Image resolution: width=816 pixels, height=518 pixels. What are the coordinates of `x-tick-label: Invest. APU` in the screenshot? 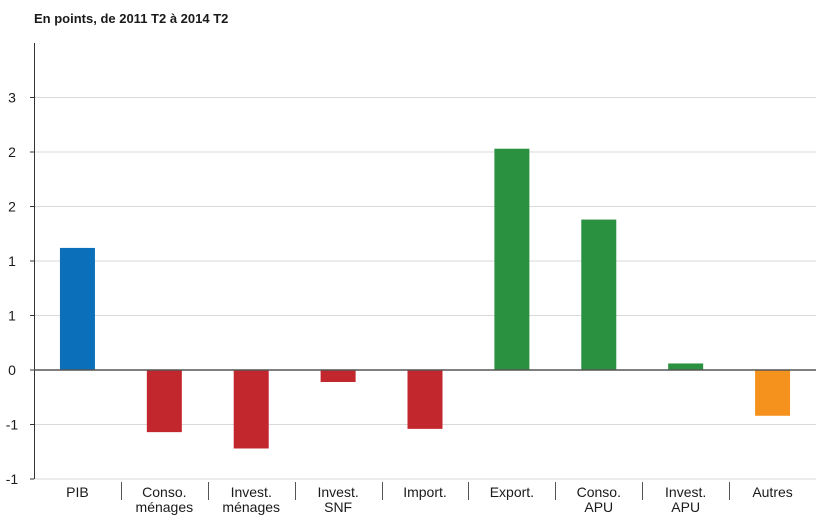 It's located at (685, 499).